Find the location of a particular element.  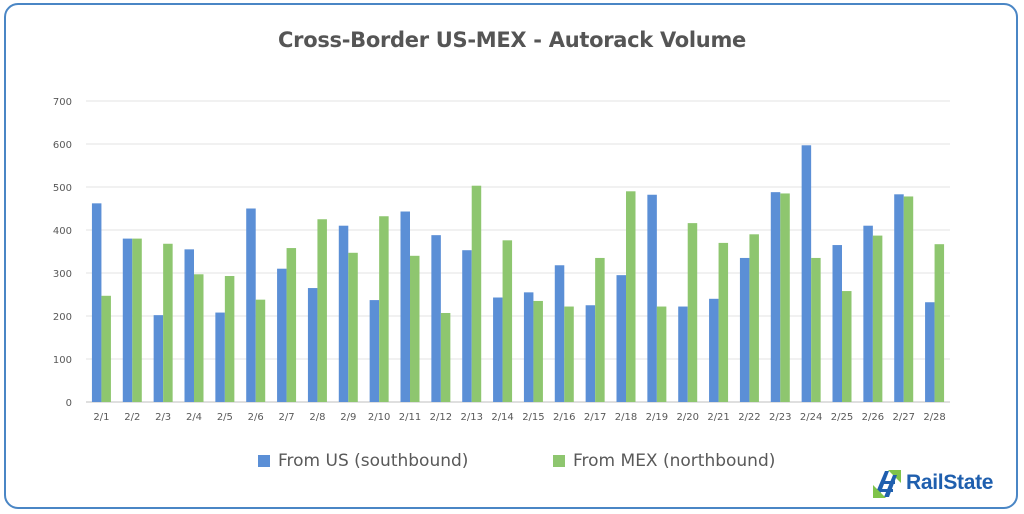

x-tick-label: 2/15 is located at coordinates (533, 417).